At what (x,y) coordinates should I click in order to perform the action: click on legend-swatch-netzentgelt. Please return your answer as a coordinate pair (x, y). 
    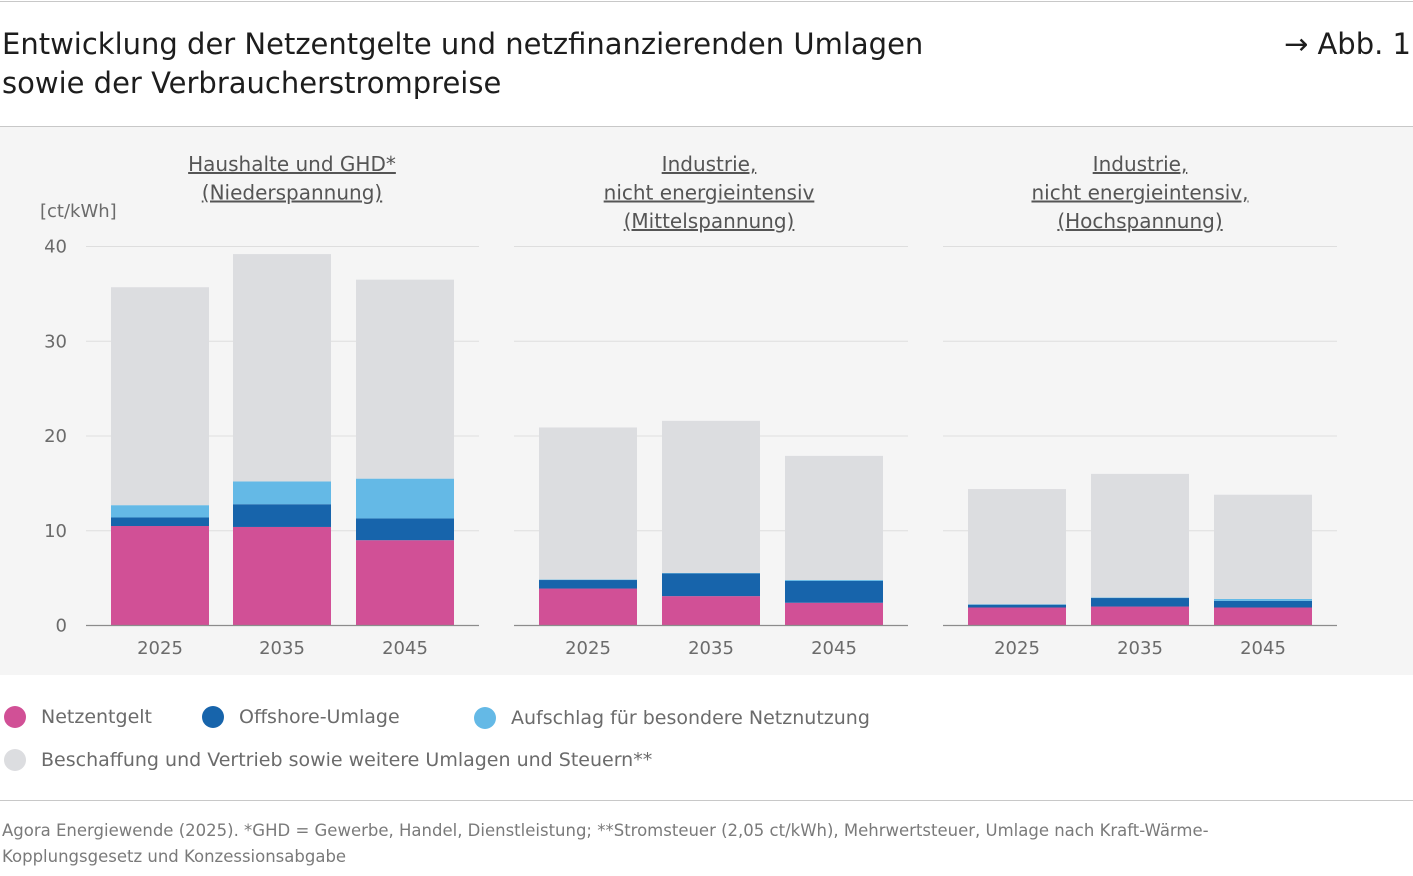
    Looking at the image, I should click on (15, 717).